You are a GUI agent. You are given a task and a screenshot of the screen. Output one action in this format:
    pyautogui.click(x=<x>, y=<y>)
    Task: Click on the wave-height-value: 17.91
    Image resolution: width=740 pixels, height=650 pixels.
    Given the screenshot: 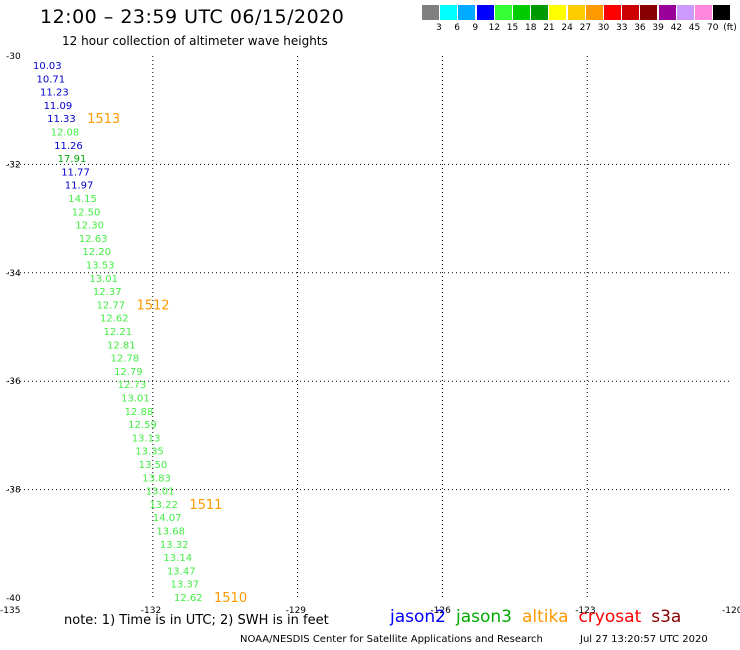 What is the action you would take?
    pyautogui.click(x=72, y=159)
    